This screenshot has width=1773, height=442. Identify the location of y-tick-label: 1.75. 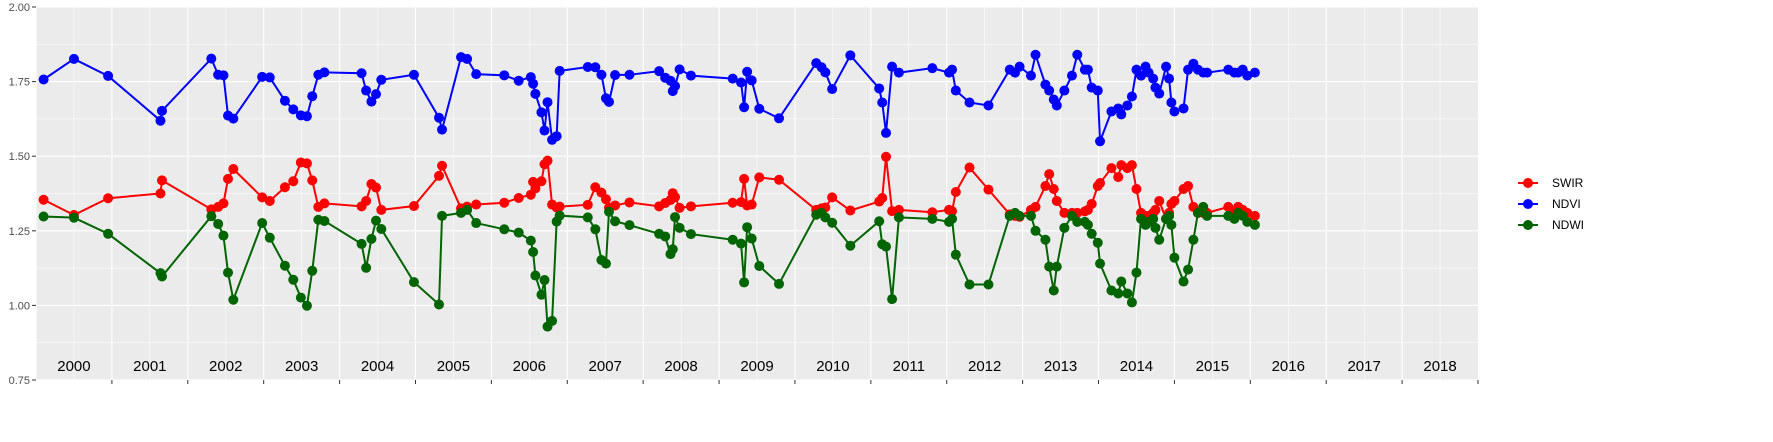
(19, 83).